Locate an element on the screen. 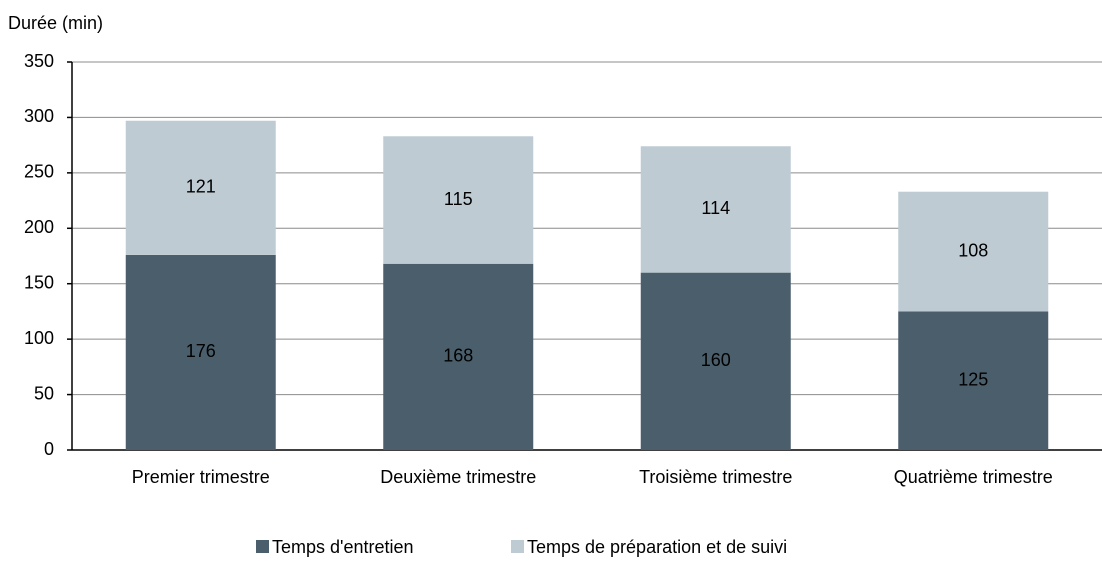 Image resolution: width=1102 pixels, height=564 pixels. x-tick-label: Premier trimestre is located at coordinates (201, 477).